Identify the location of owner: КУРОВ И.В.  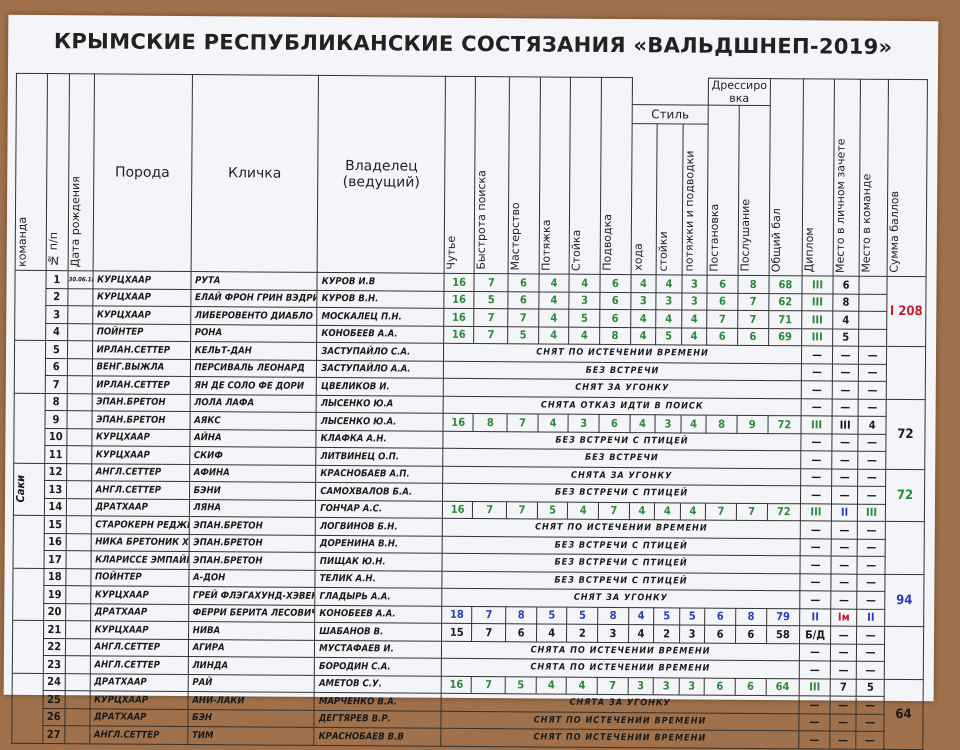
(380, 281).